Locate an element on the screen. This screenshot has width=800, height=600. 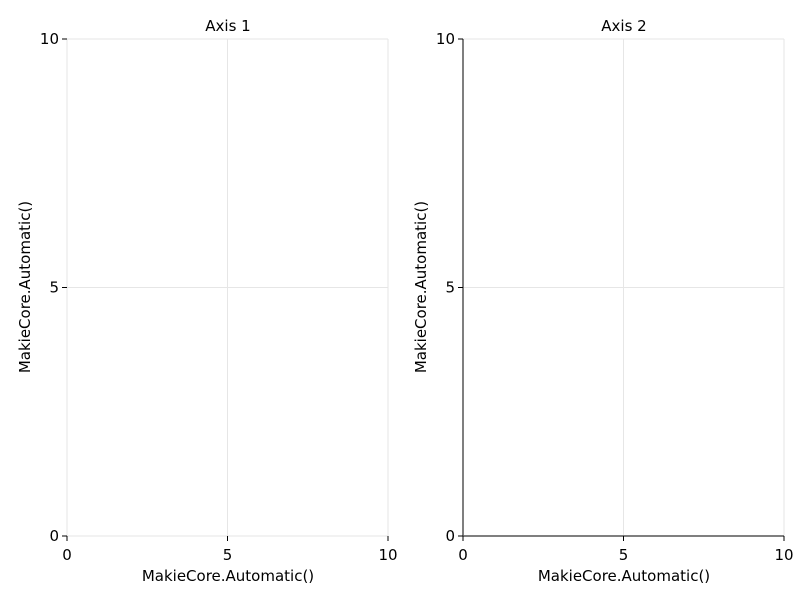
axis-2-title: Axis 2 is located at coordinates (623, 26).